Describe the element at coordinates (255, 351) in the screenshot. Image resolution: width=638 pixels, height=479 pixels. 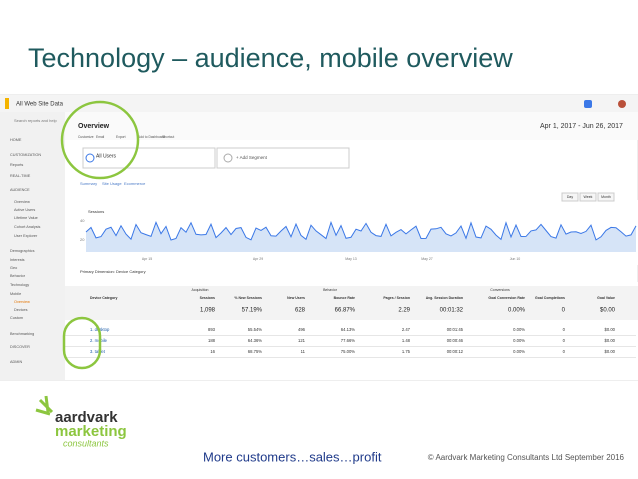
I see `cell: 68.75%` at that location.